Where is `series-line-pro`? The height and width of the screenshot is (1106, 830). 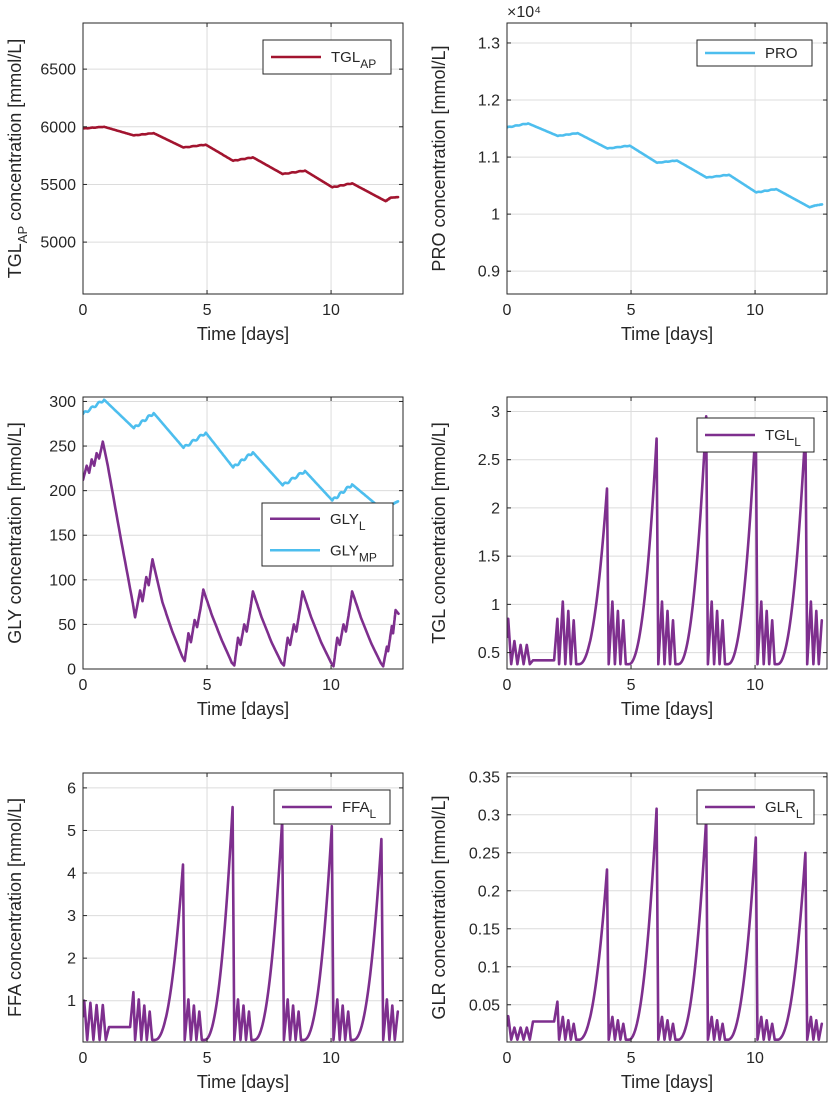 series-line-pro is located at coordinates (665, 165).